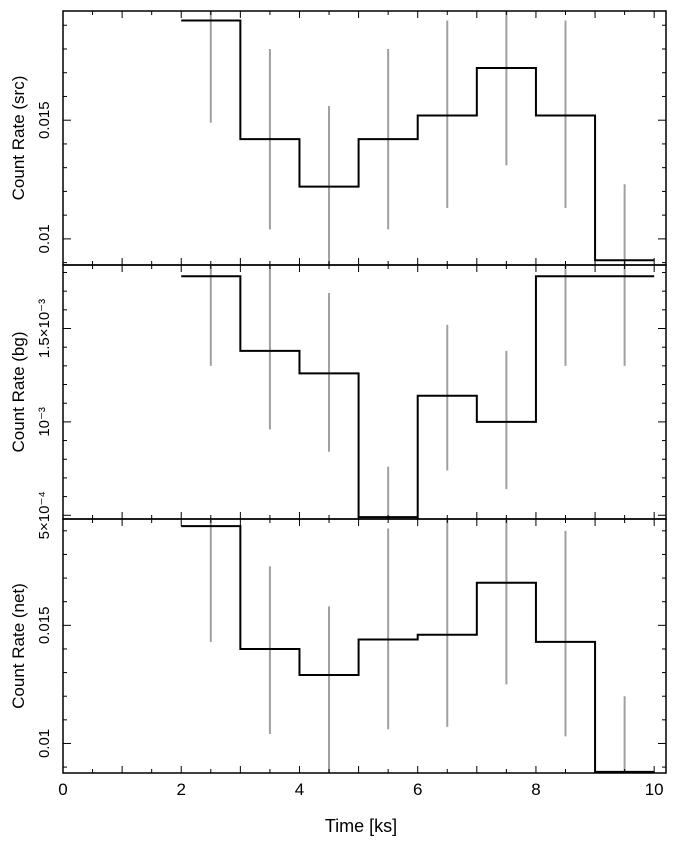 This screenshot has width=676, height=846. What do you see at coordinates (535, 789) in the screenshot?
I see `x-tick-label: 8` at bounding box center [535, 789].